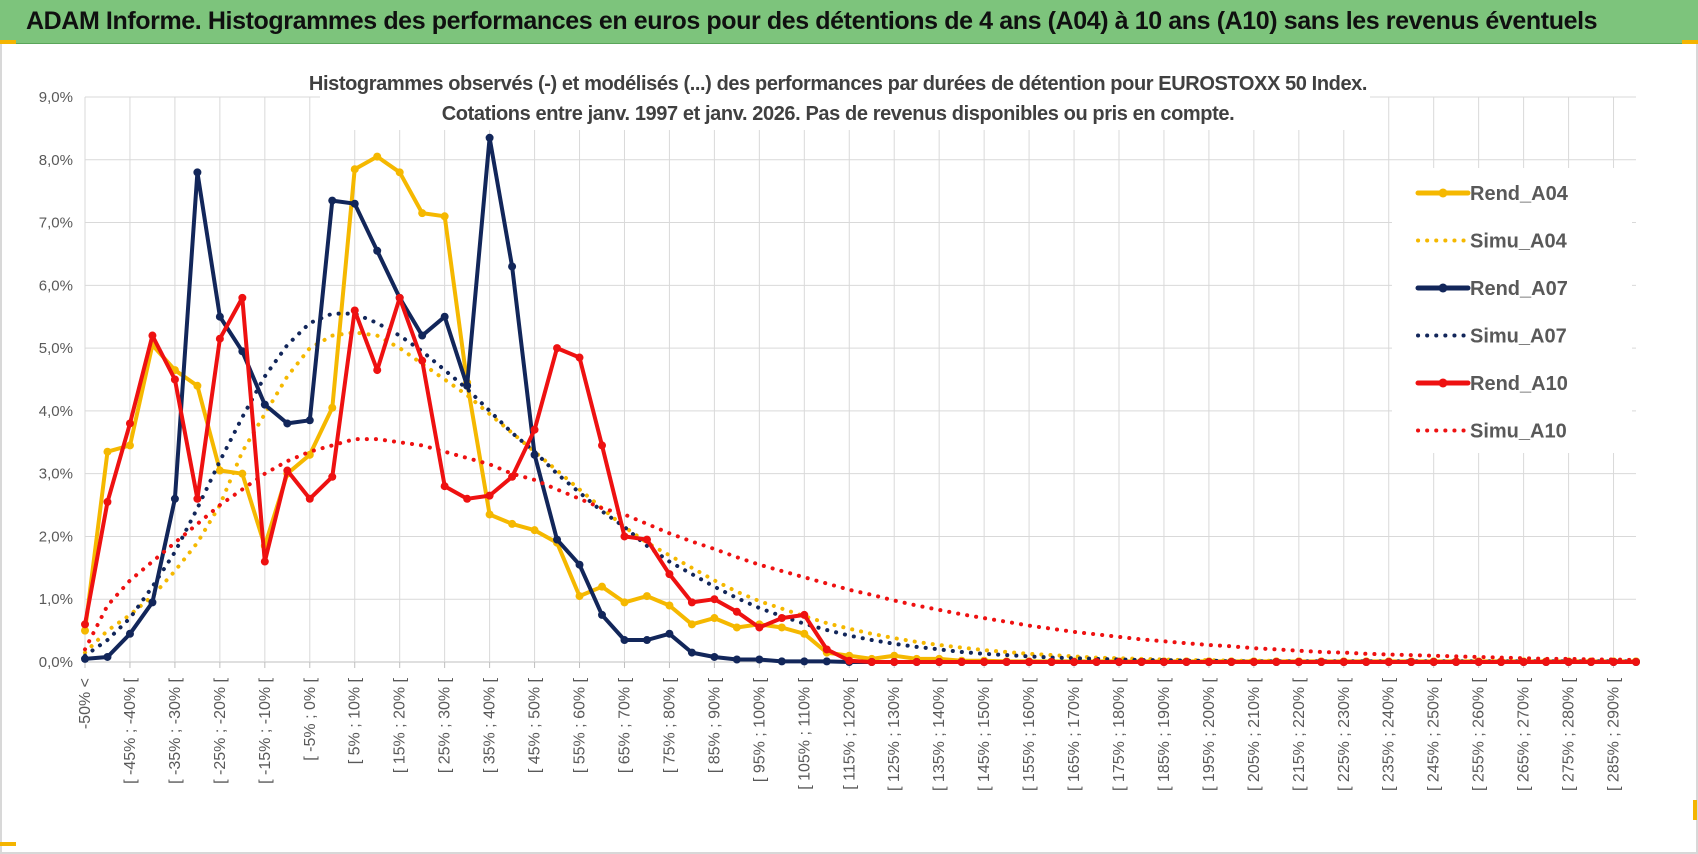 Image resolution: width=1698 pixels, height=854 pixels. I want to click on x-tick-label: [ 235% ; 240% [, so click(1389, 734).